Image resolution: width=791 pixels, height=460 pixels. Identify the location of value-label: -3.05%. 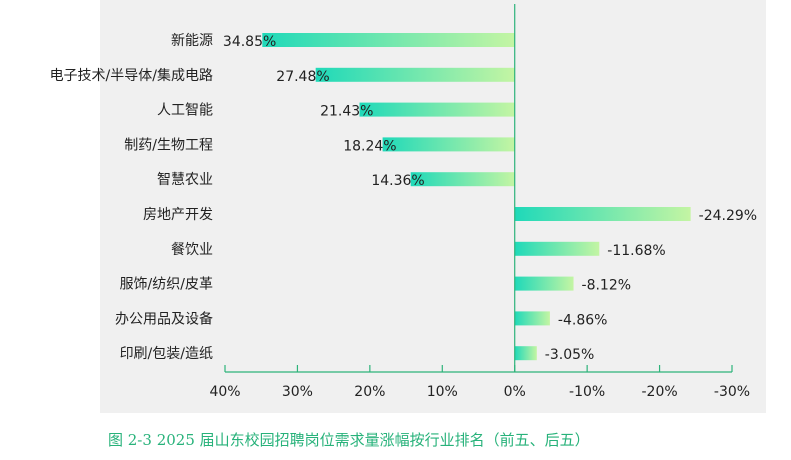
(570, 355).